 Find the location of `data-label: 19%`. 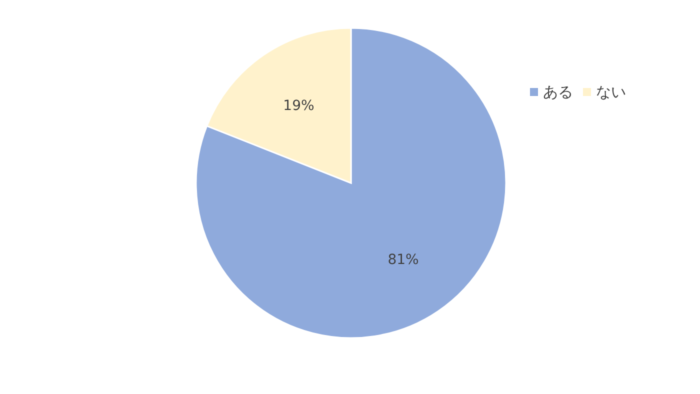

data-label: 19% is located at coordinates (298, 106).